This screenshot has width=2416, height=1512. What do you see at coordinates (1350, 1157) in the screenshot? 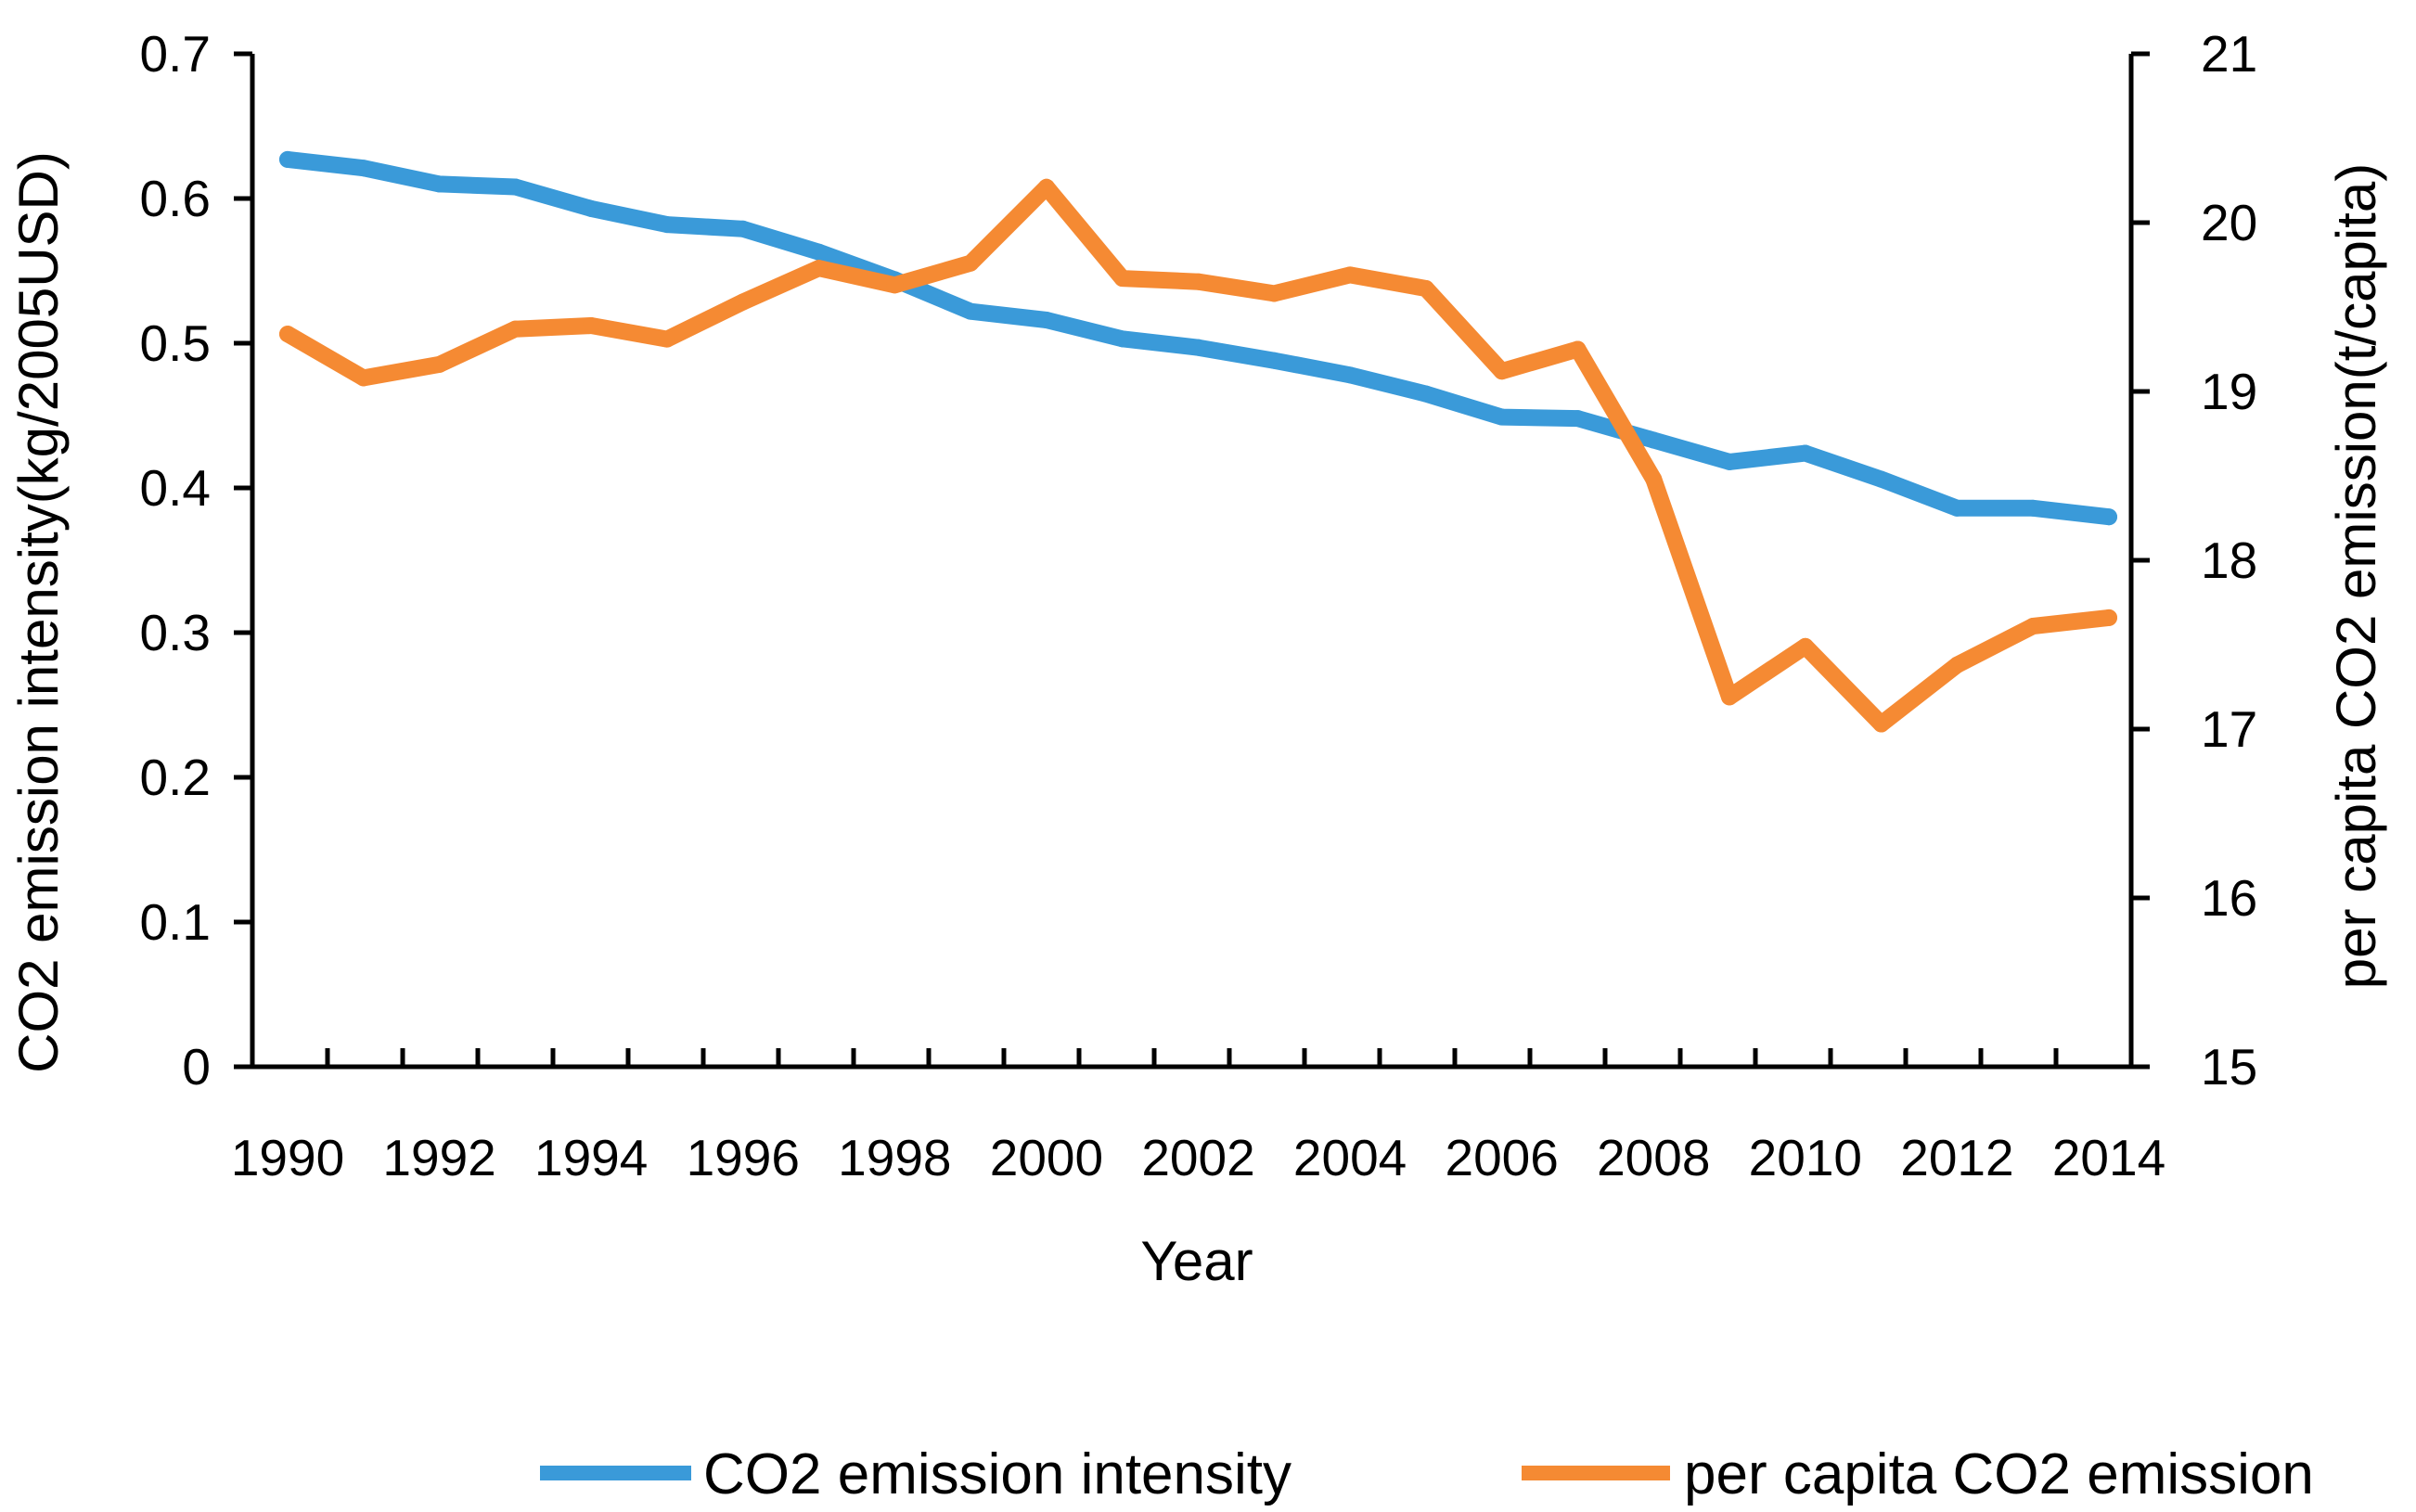
I see `x-tick-label: 2004` at bounding box center [1350, 1157].